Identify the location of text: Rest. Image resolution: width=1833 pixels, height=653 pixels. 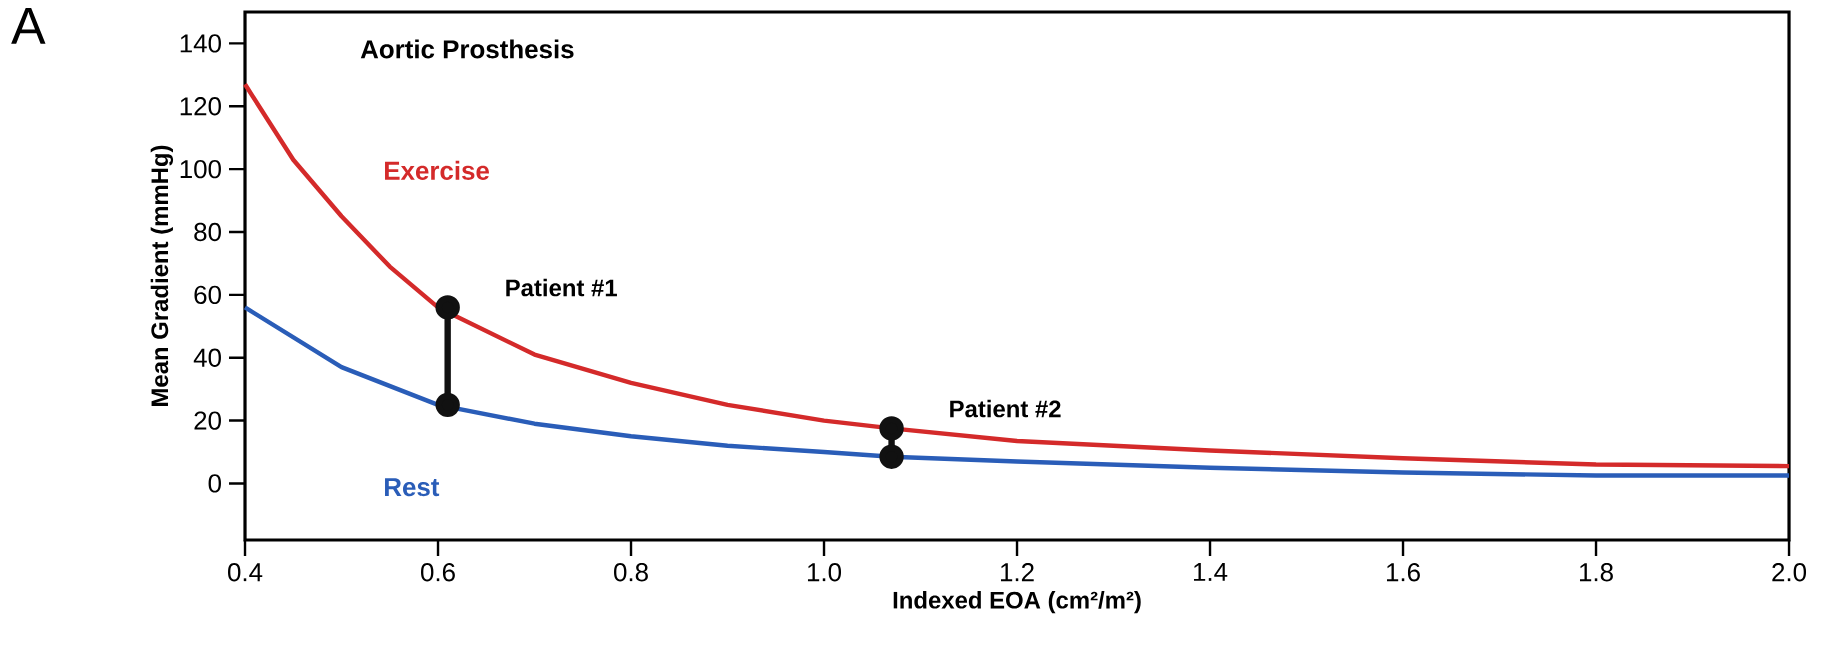
(412, 487).